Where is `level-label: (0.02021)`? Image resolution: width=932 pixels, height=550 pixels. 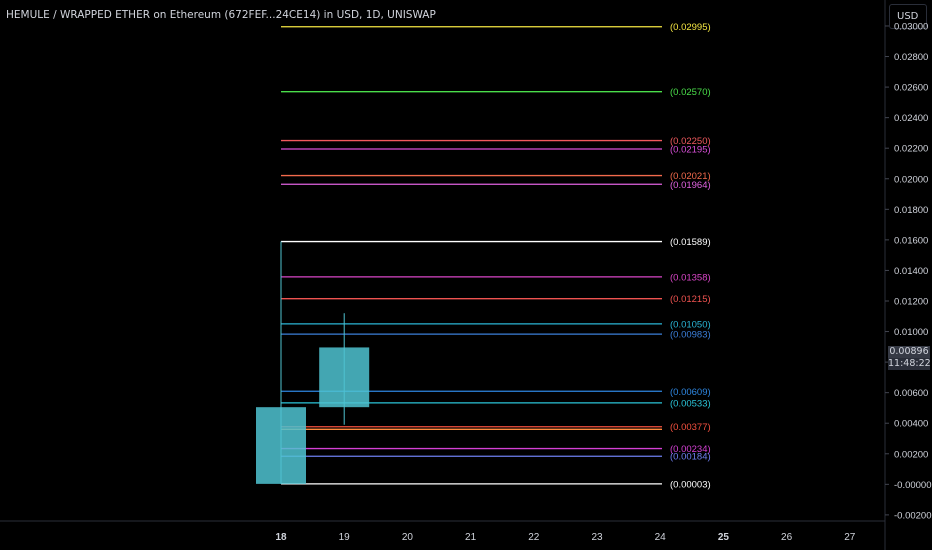 level-label: (0.02021) is located at coordinates (690, 176).